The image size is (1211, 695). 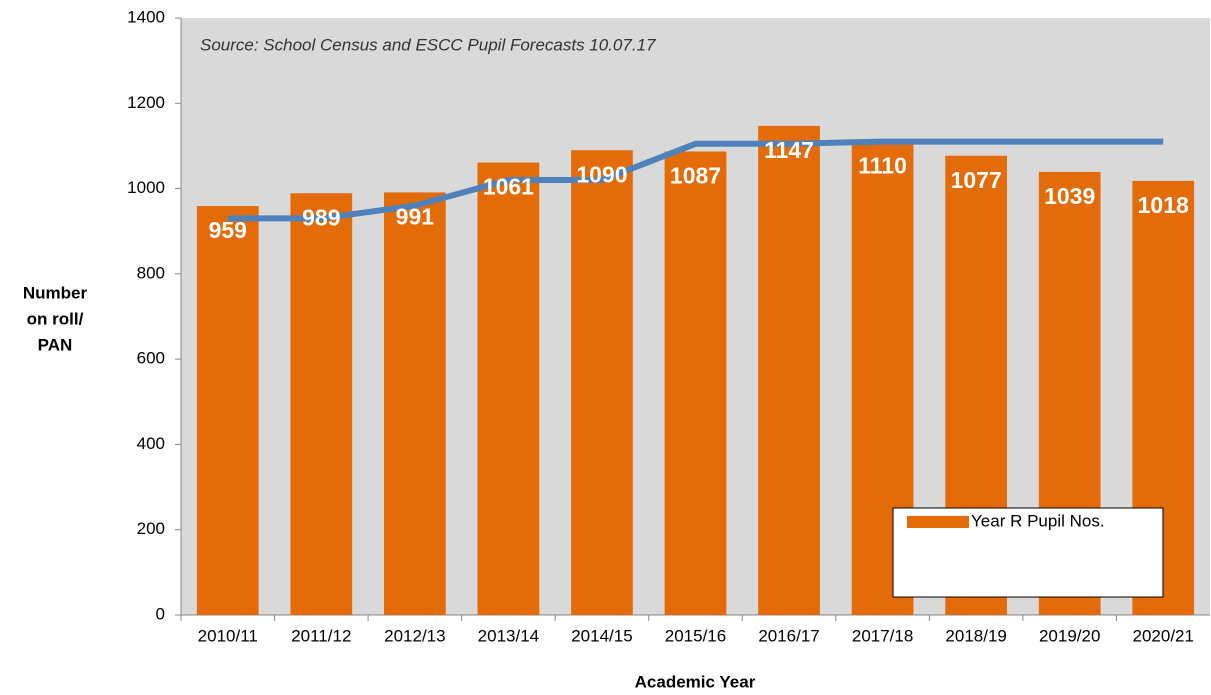 I want to click on y-tick-label: 600, so click(x=151, y=358).